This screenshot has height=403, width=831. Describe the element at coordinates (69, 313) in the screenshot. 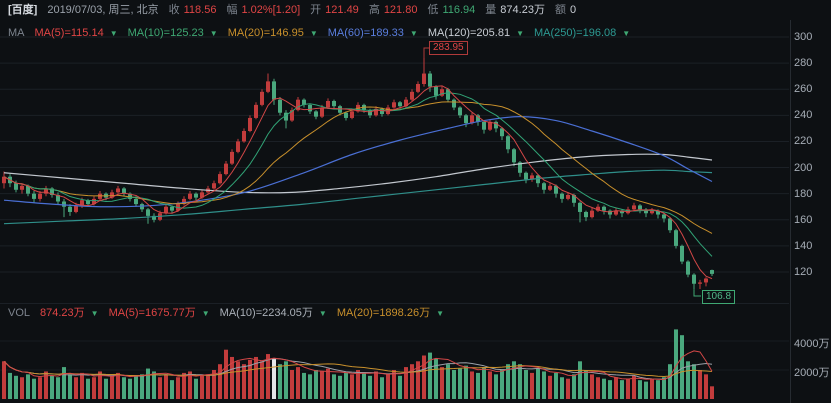

I see `vol-current: 874.23万 ▼` at that location.